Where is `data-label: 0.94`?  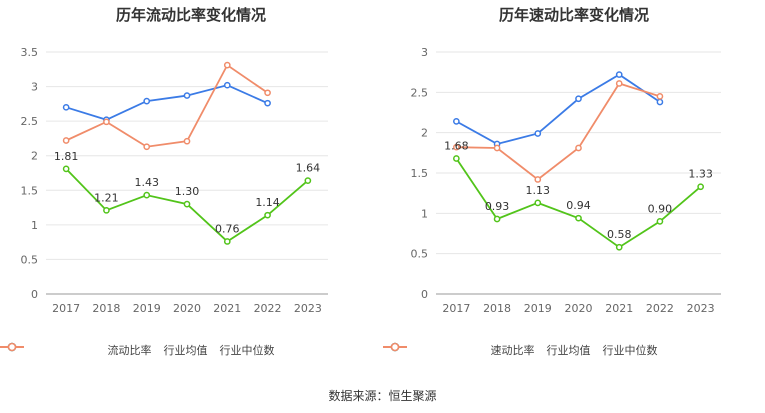
data-label: 0.94 is located at coordinates (578, 205).